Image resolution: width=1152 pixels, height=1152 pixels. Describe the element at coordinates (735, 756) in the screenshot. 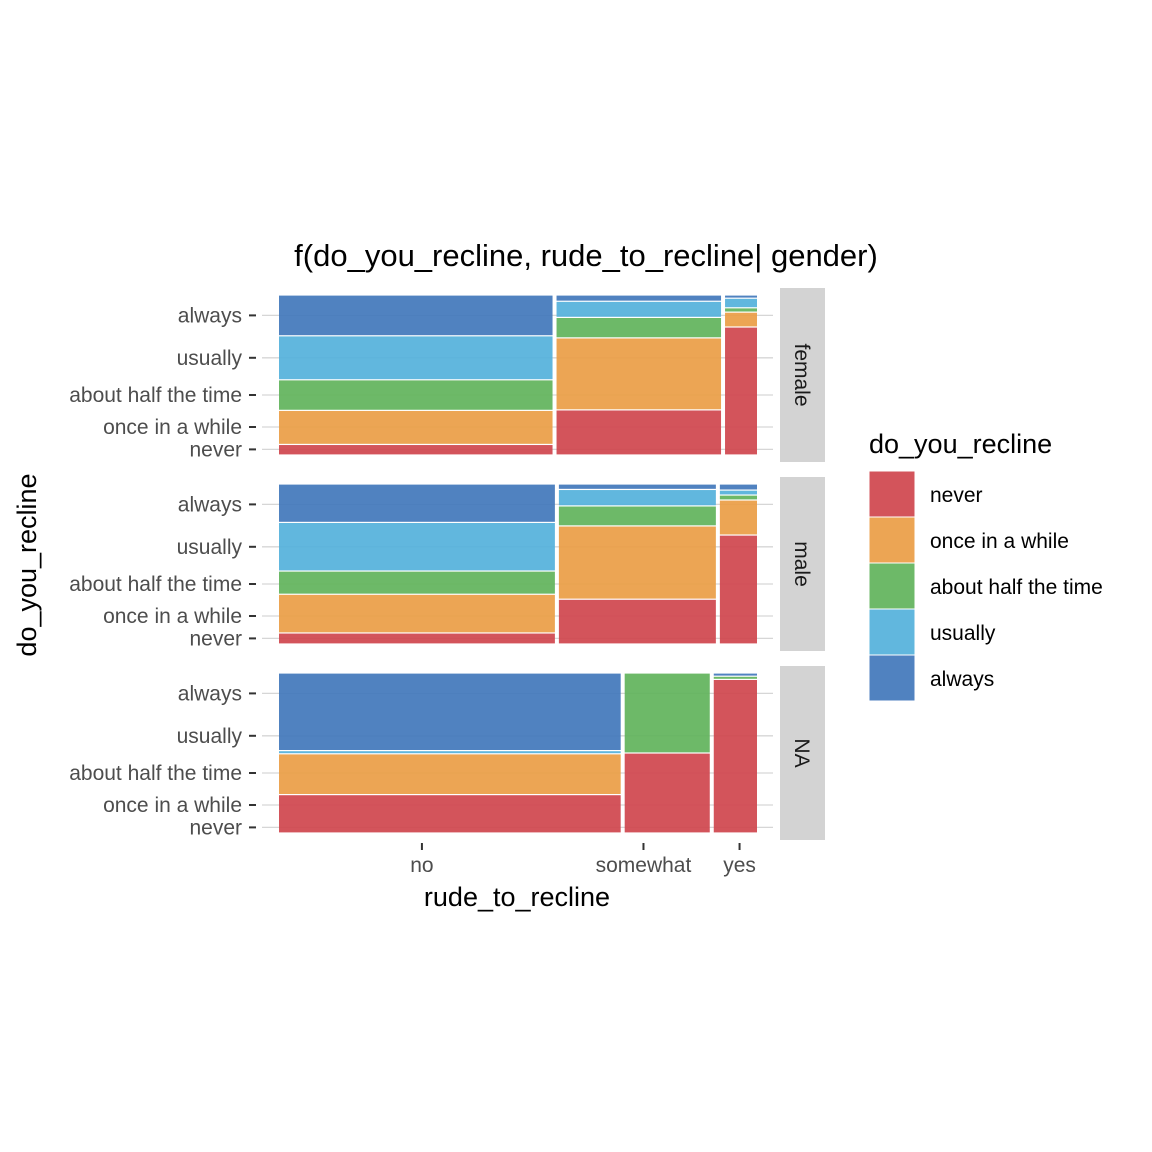

I see `tile-na-yes-never` at that location.